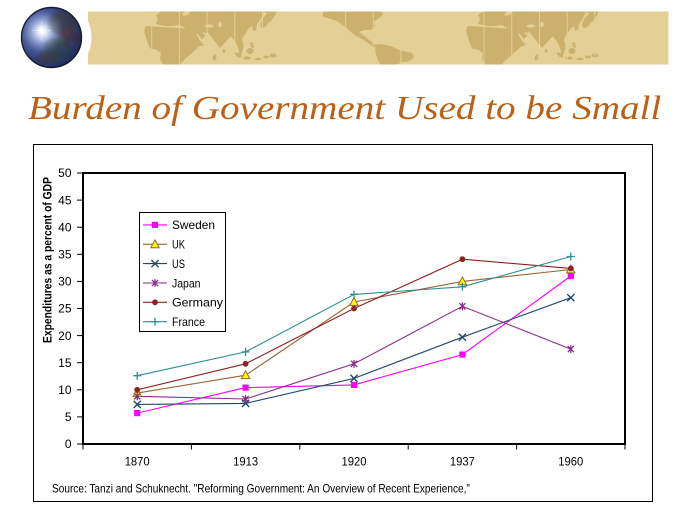  I want to click on svg-text: 30, so click(65, 282).